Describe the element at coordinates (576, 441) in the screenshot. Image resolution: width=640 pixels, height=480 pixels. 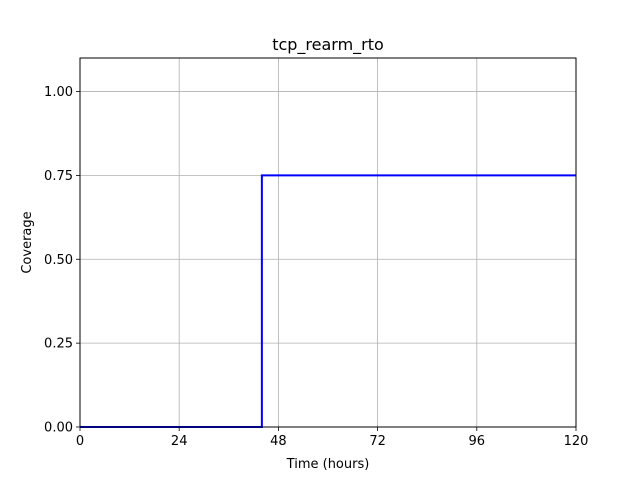
I see `x-tick-label: 120` at that location.